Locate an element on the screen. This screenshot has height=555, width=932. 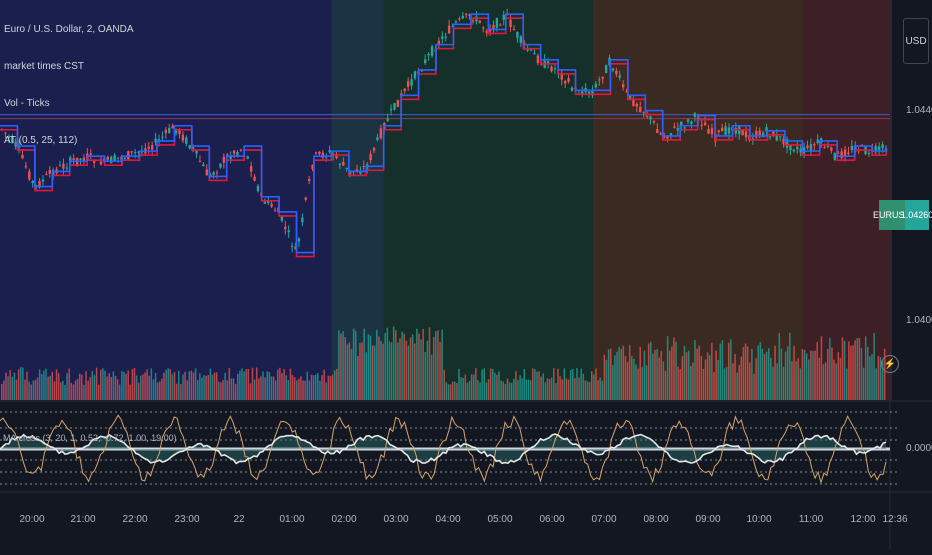
symbol-header: Euro / U.S. Dollar, 2, OANDA is located at coordinates (69, 29).